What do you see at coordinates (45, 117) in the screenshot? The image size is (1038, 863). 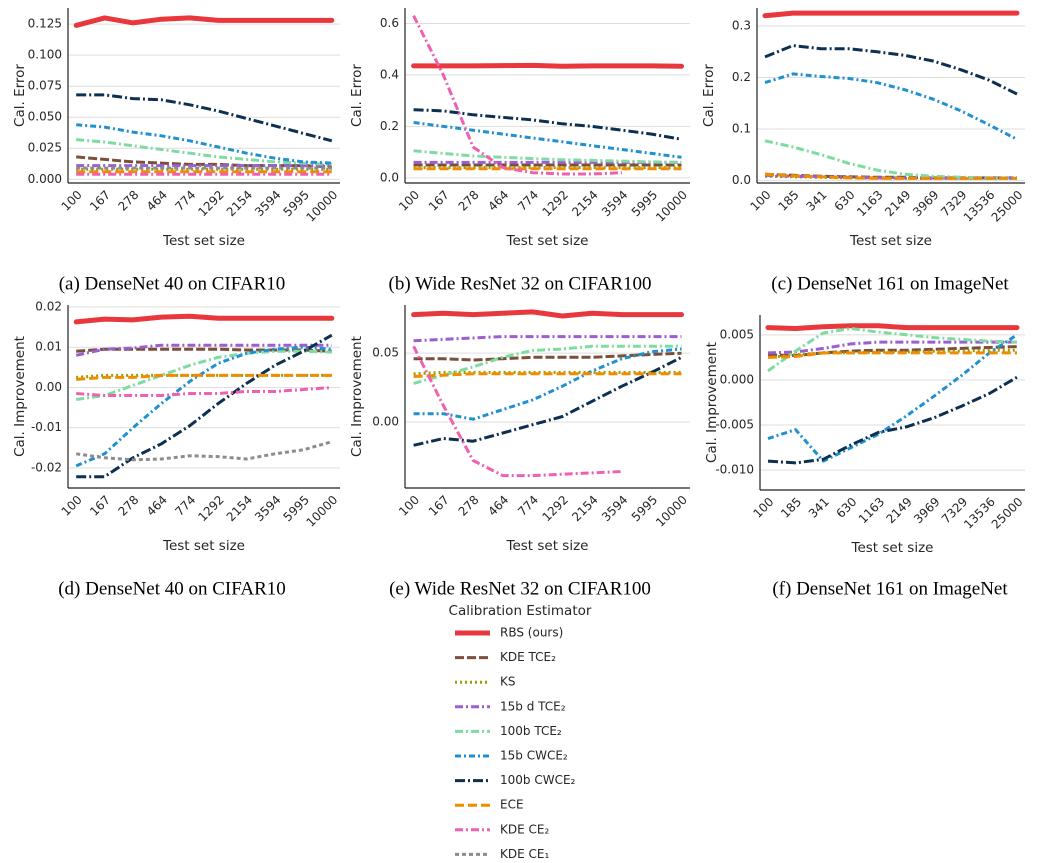 I see `y-tick-label: 0.050` at bounding box center [45, 117].